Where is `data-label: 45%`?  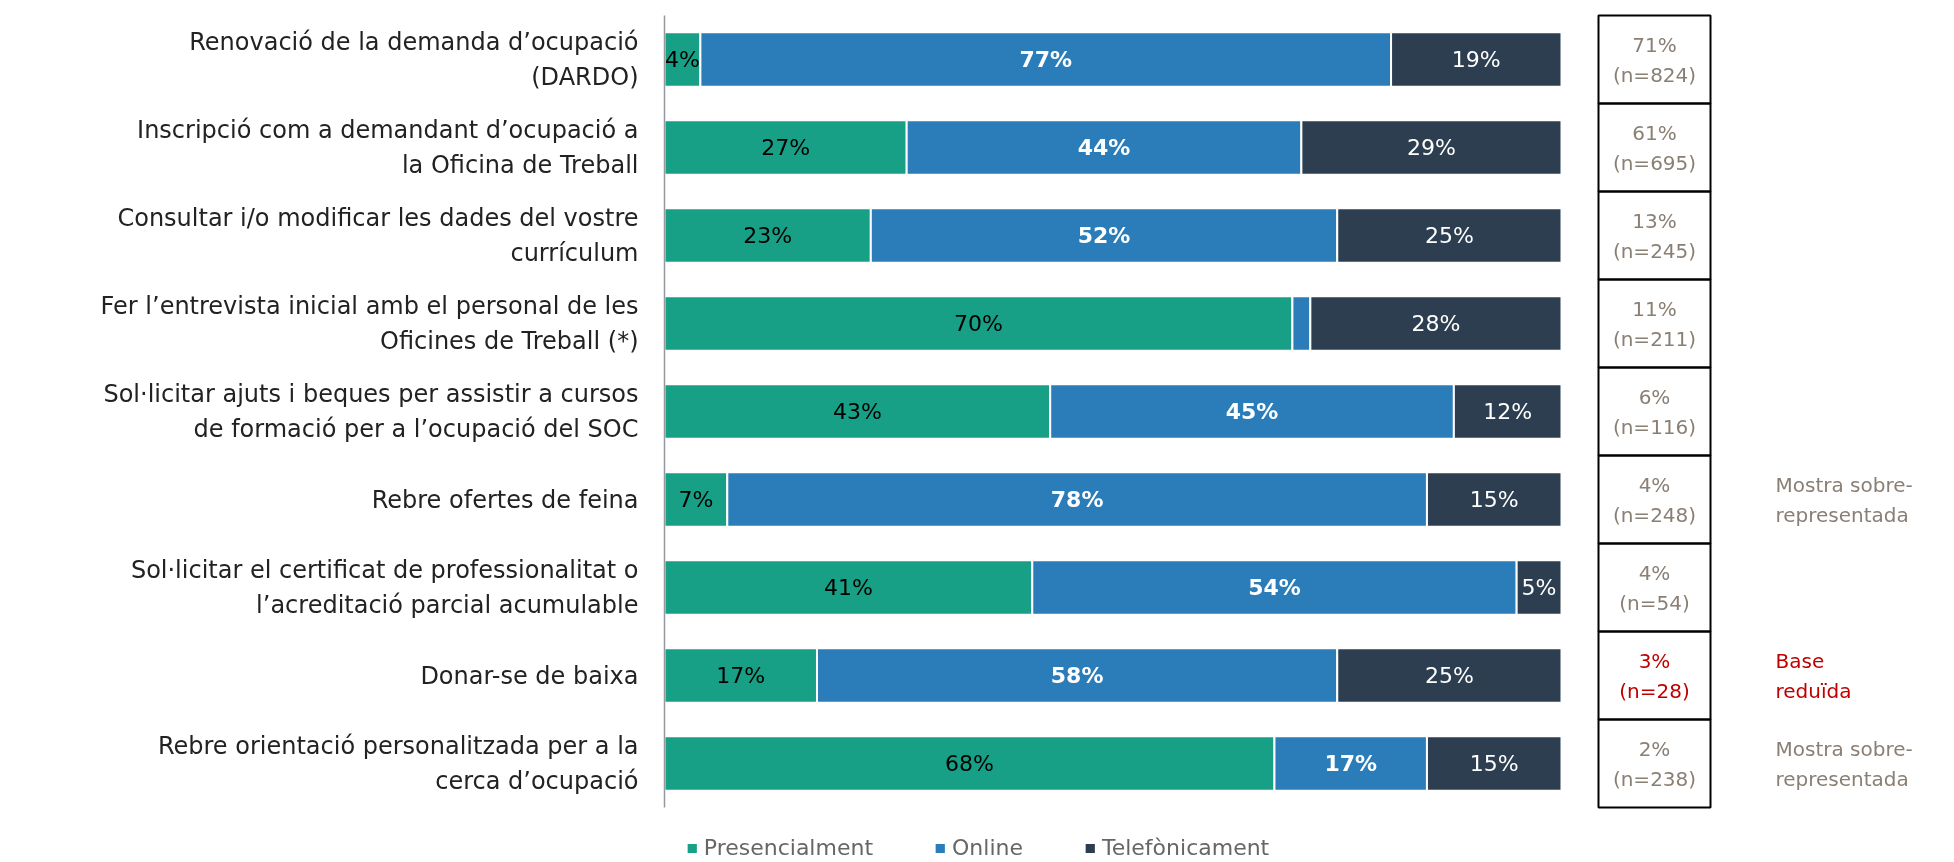
data-label: 45% is located at coordinates (1252, 411).